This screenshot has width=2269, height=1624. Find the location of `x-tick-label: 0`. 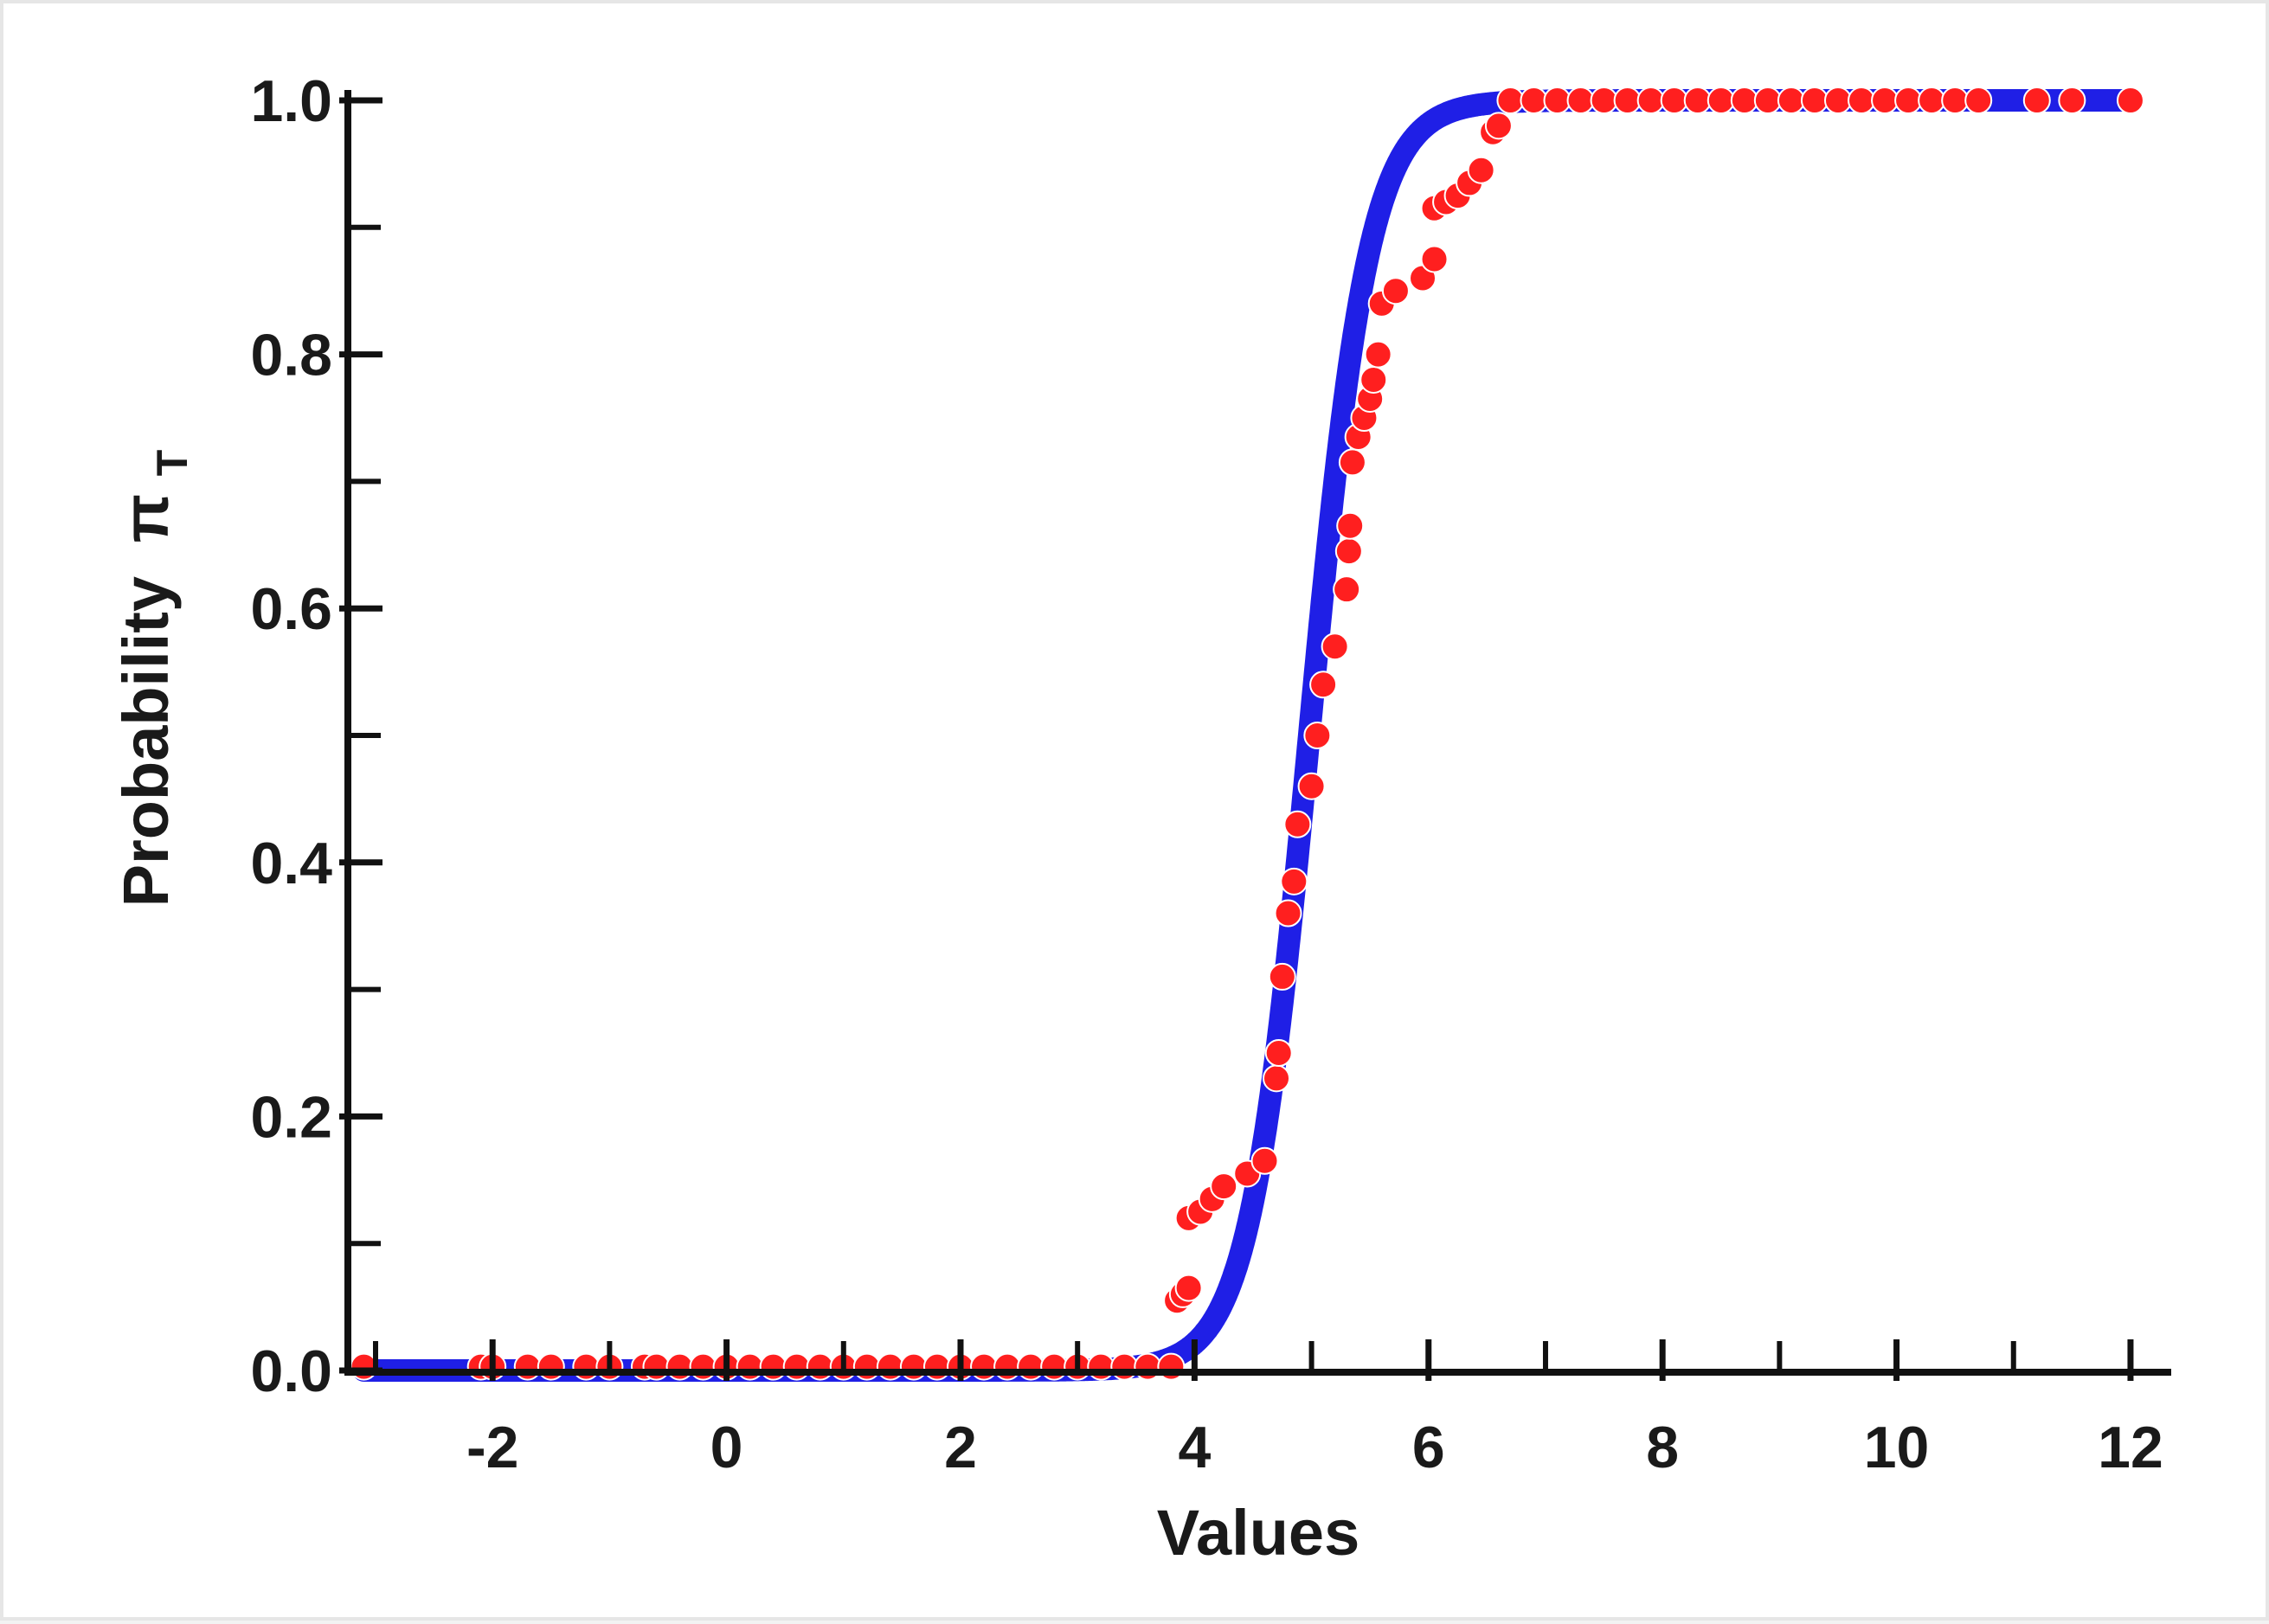

x-tick-label: 0 is located at coordinates (727, 1447).